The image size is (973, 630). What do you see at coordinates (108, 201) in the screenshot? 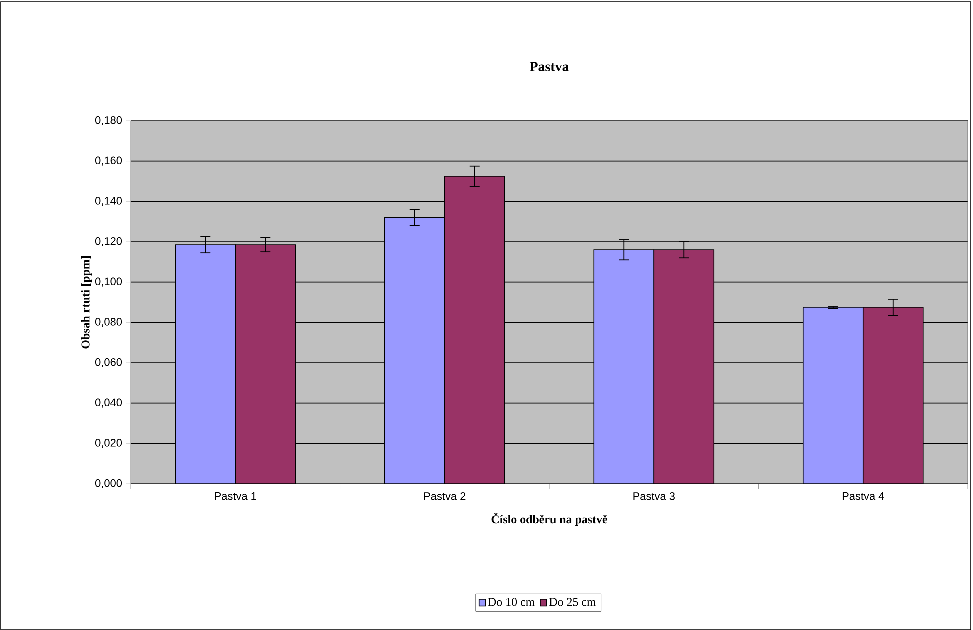
I see `y-tick-label: 0,140` at bounding box center [108, 201].